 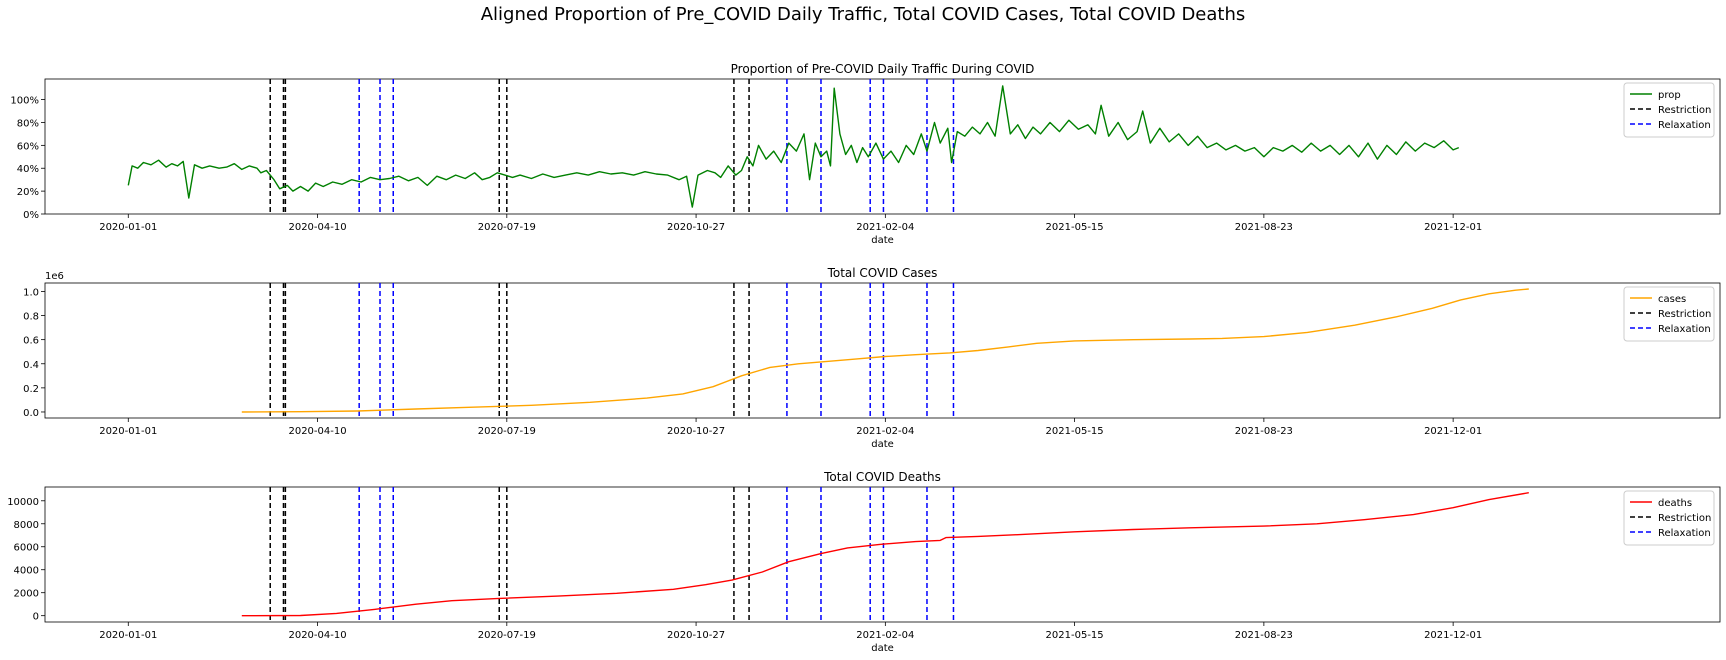 What do you see at coordinates (24, 101) in the screenshot?
I see `panel1-ytick-label: 100%` at bounding box center [24, 101].